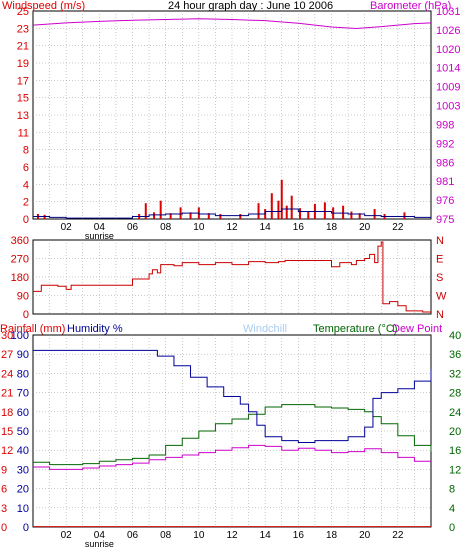  I want to click on wind-tick-label: 0, so click(26, 220).